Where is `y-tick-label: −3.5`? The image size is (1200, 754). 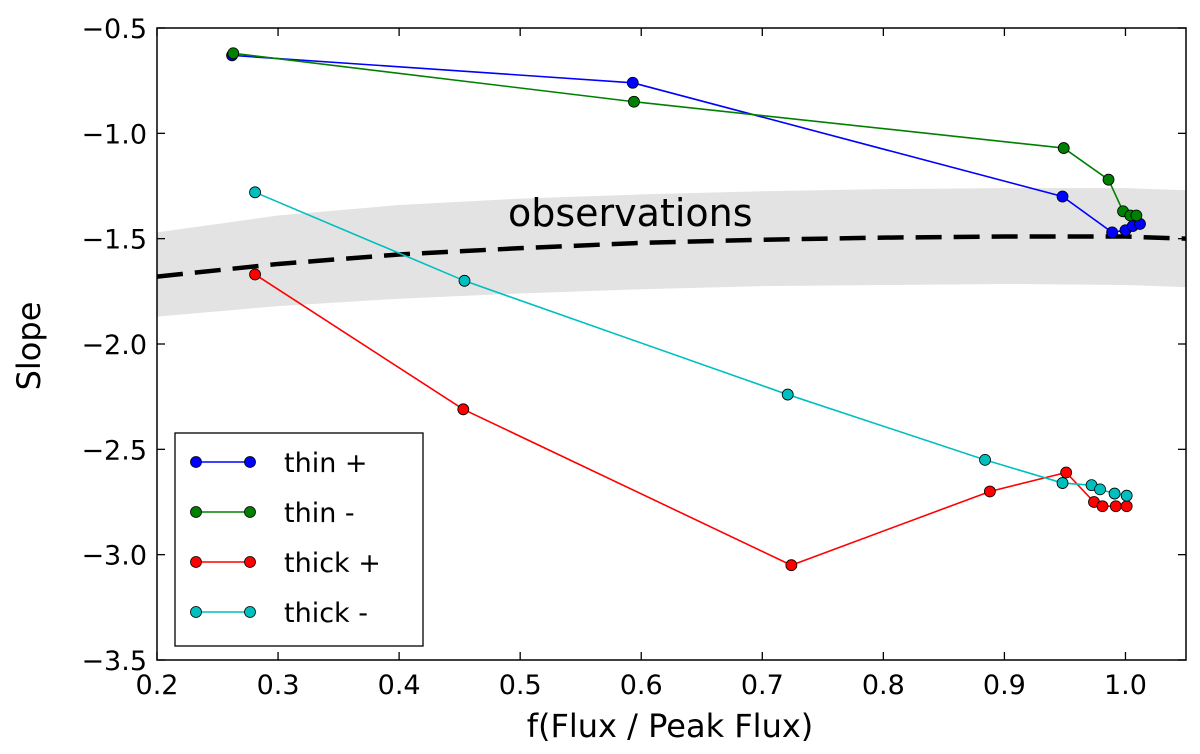 y-tick-label: −3.5 is located at coordinates (114, 661).